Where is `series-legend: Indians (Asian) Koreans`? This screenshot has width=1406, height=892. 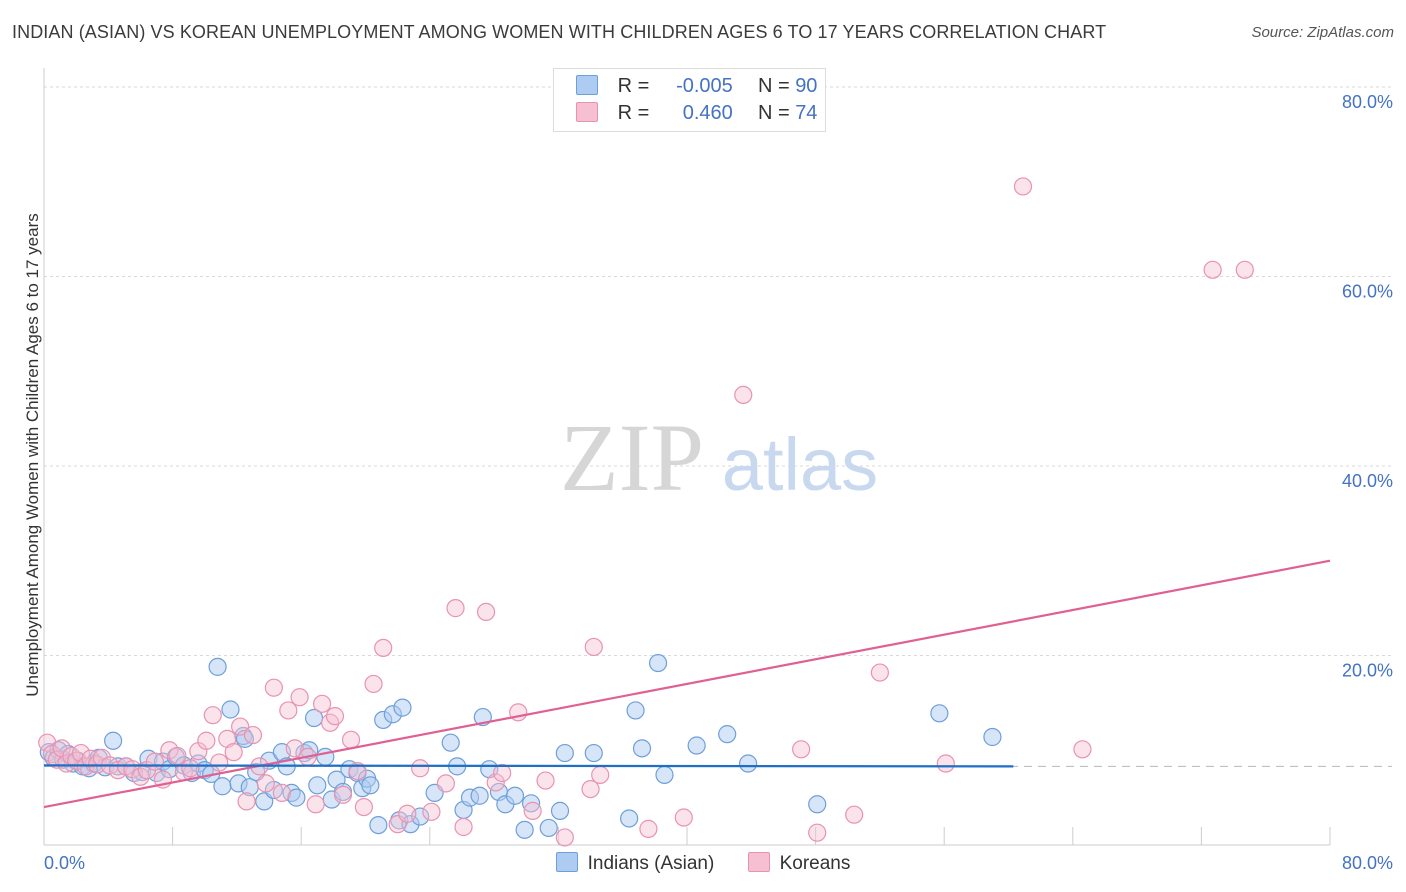
series-legend: Indians (Asian) Koreans is located at coordinates (703, 863).